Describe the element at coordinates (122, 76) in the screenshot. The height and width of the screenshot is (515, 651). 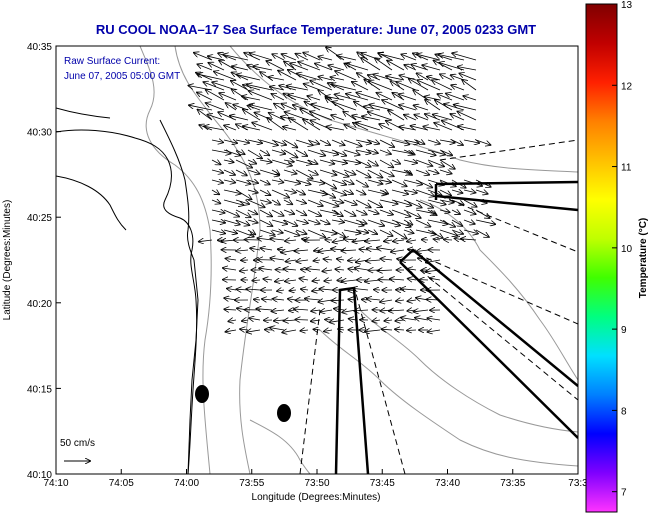
I see `current-annotation-line2: June 07, 2005 05:00 GMT` at that location.